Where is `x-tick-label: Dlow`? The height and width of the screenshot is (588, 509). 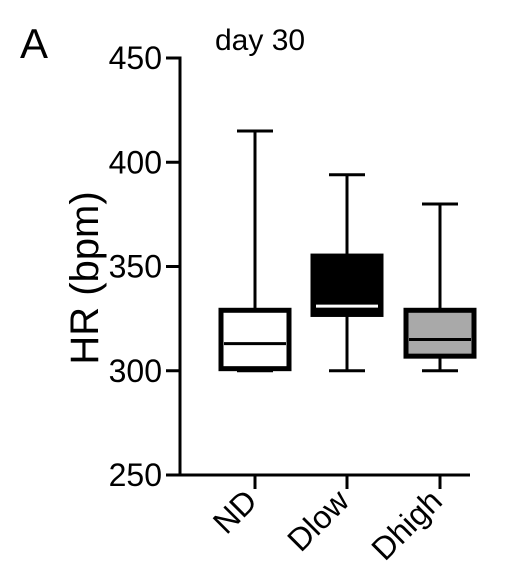
x-tick-label: Dlow is located at coordinates (318, 520).